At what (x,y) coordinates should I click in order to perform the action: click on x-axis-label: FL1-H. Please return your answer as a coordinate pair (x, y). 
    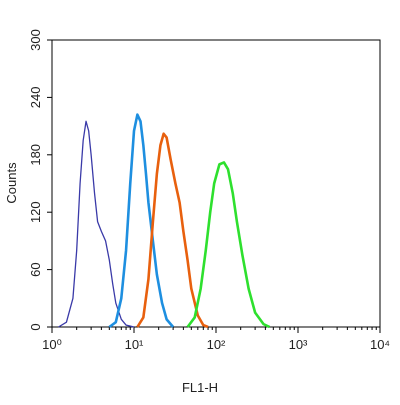
    Looking at the image, I should click on (200, 387).